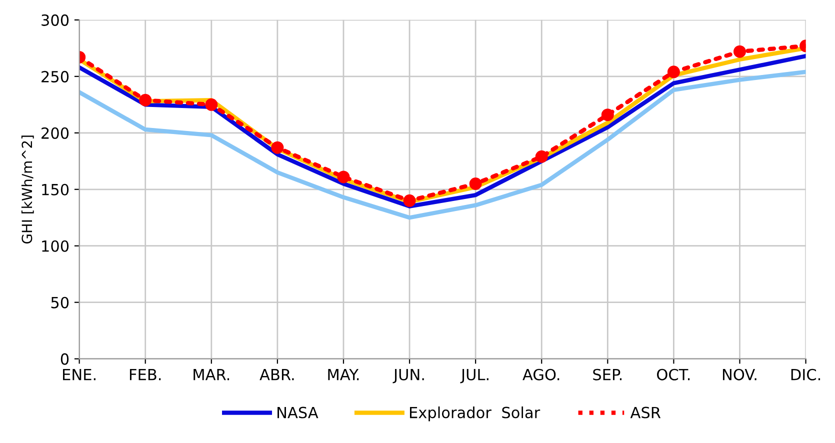  I want to click on y-tick-label: 50, so click(60, 302).